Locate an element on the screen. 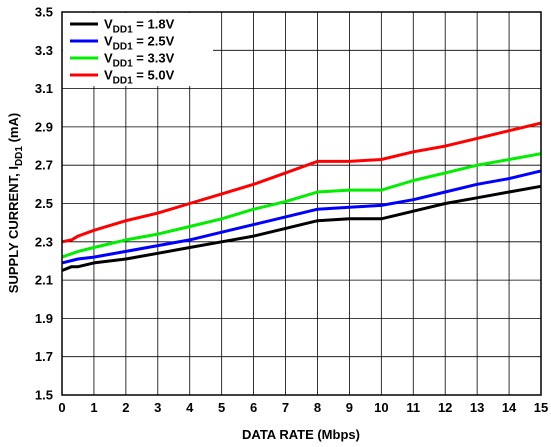  x-tick-label: 1 is located at coordinates (93, 407).